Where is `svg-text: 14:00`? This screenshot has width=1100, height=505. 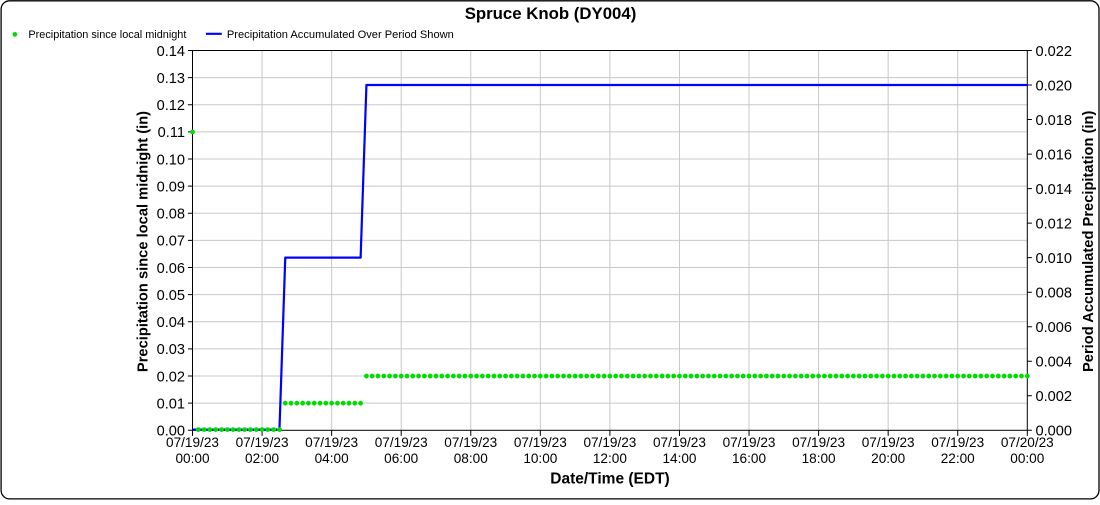
svg-text: 14:00 is located at coordinates (679, 458).